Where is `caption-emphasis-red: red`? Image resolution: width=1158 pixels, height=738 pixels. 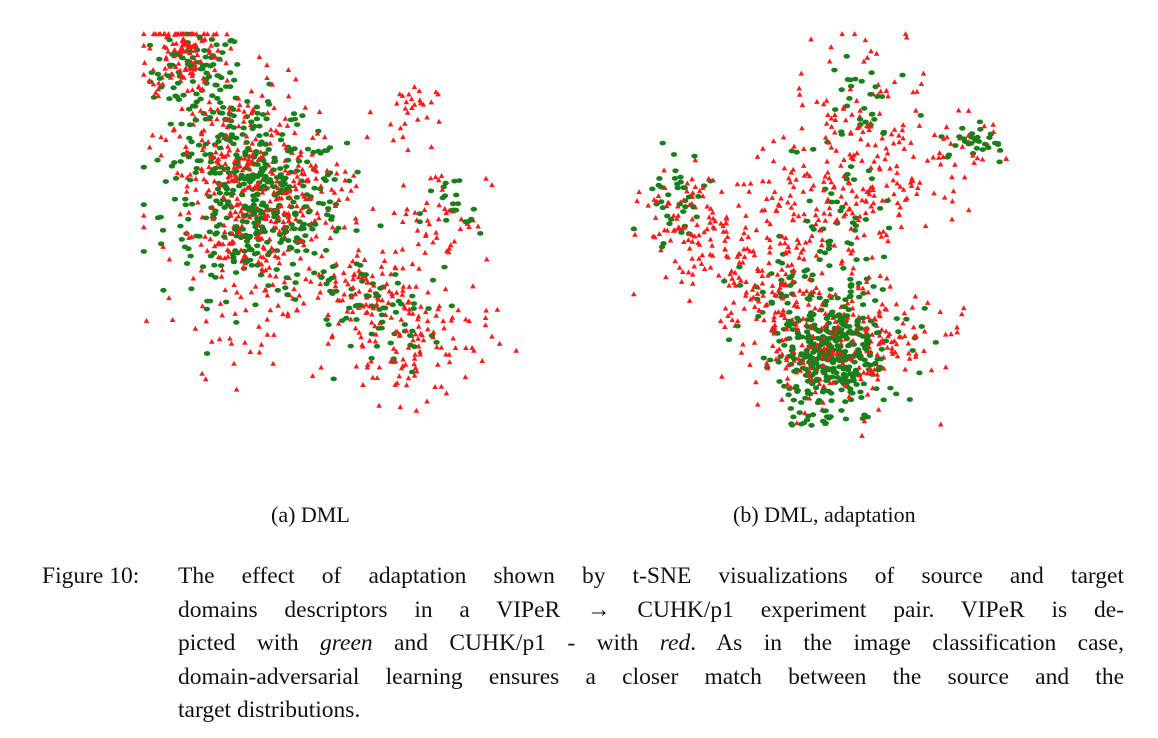
caption-emphasis-red: red is located at coordinates (675, 643).